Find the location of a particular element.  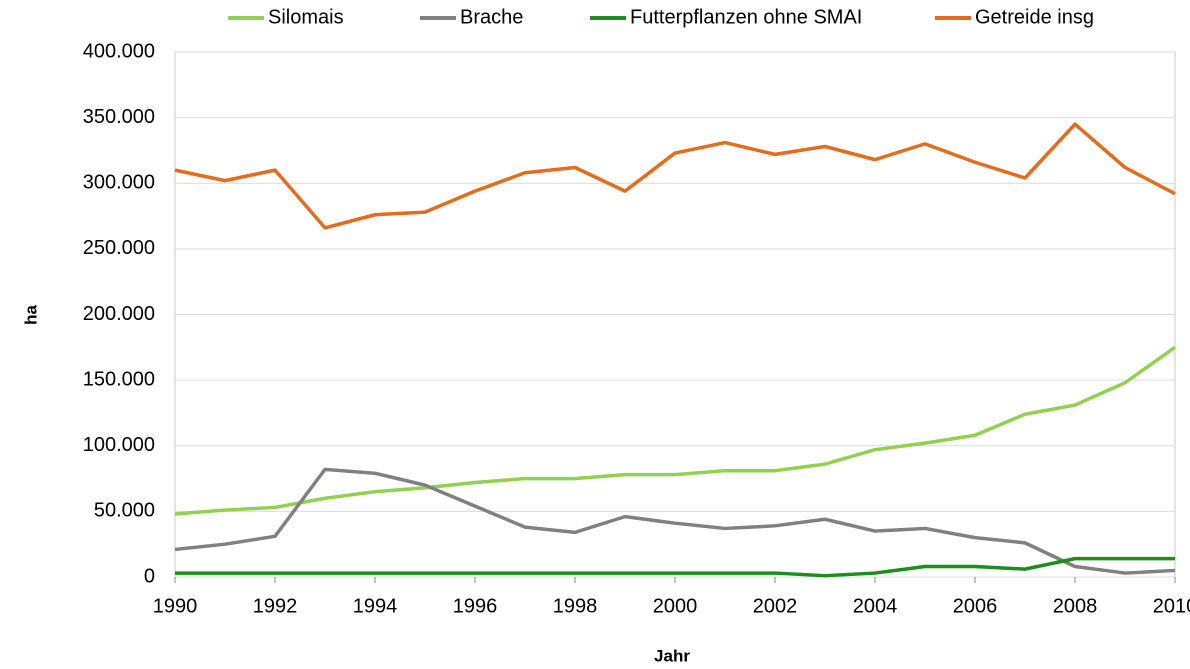

y-tick-label: 300.000 is located at coordinates (119, 183).